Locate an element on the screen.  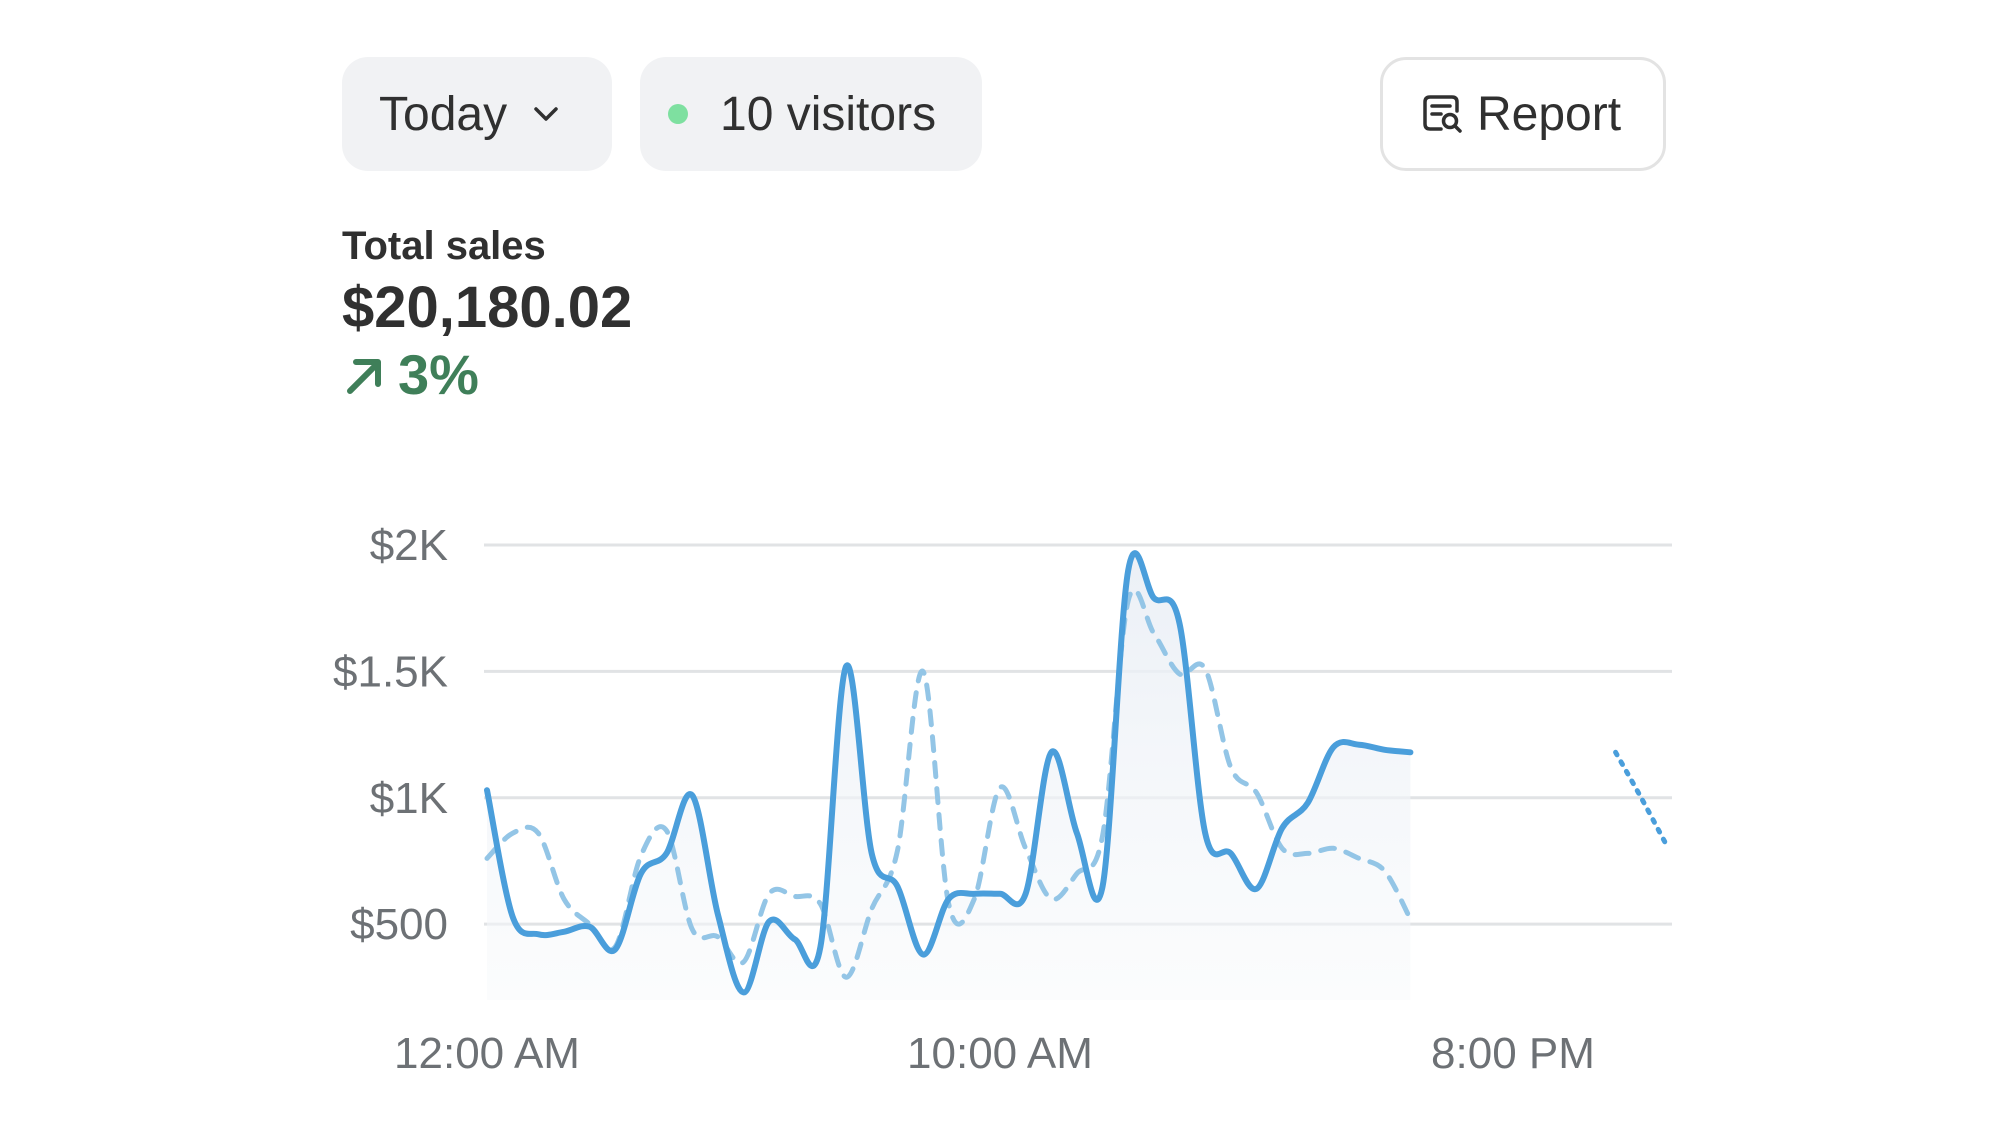
live-visitors-button: 10 visitors is located at coordinates (811, 114).